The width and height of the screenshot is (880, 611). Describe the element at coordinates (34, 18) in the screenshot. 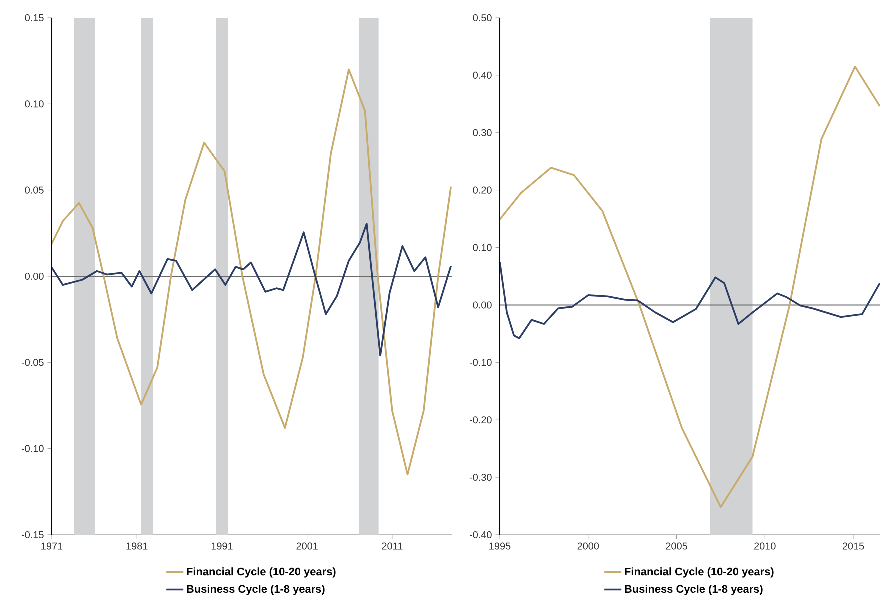

I see `y-tick-label: 0.15` at that location.